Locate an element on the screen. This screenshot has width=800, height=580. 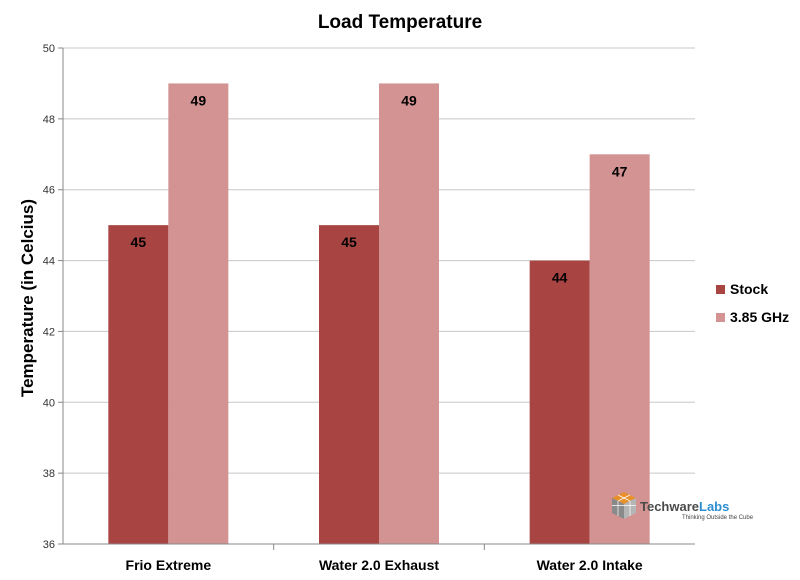
legend: Stock 3.85 GHz is located at coordinates (752, 303).